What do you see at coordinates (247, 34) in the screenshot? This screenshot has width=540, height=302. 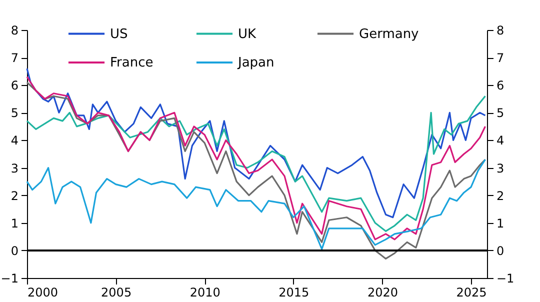 I see `legend-label: UK` at bounding box center [247, 34].